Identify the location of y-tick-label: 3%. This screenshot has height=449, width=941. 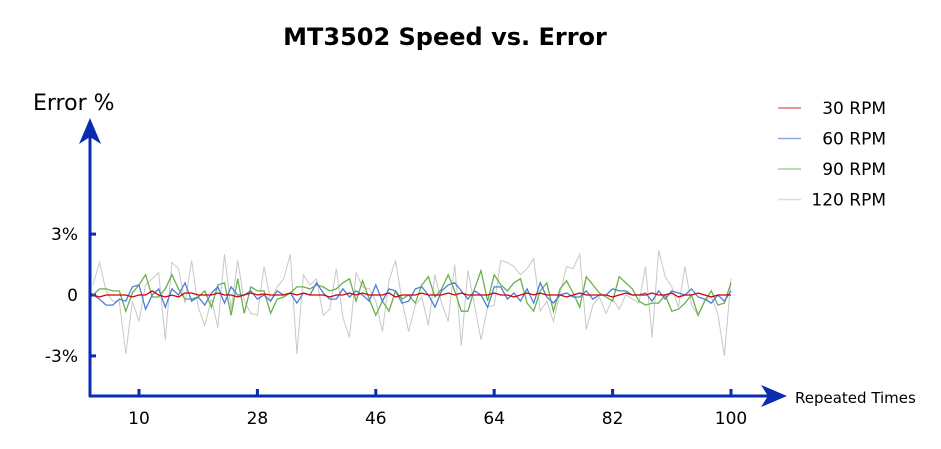
(64, 235).